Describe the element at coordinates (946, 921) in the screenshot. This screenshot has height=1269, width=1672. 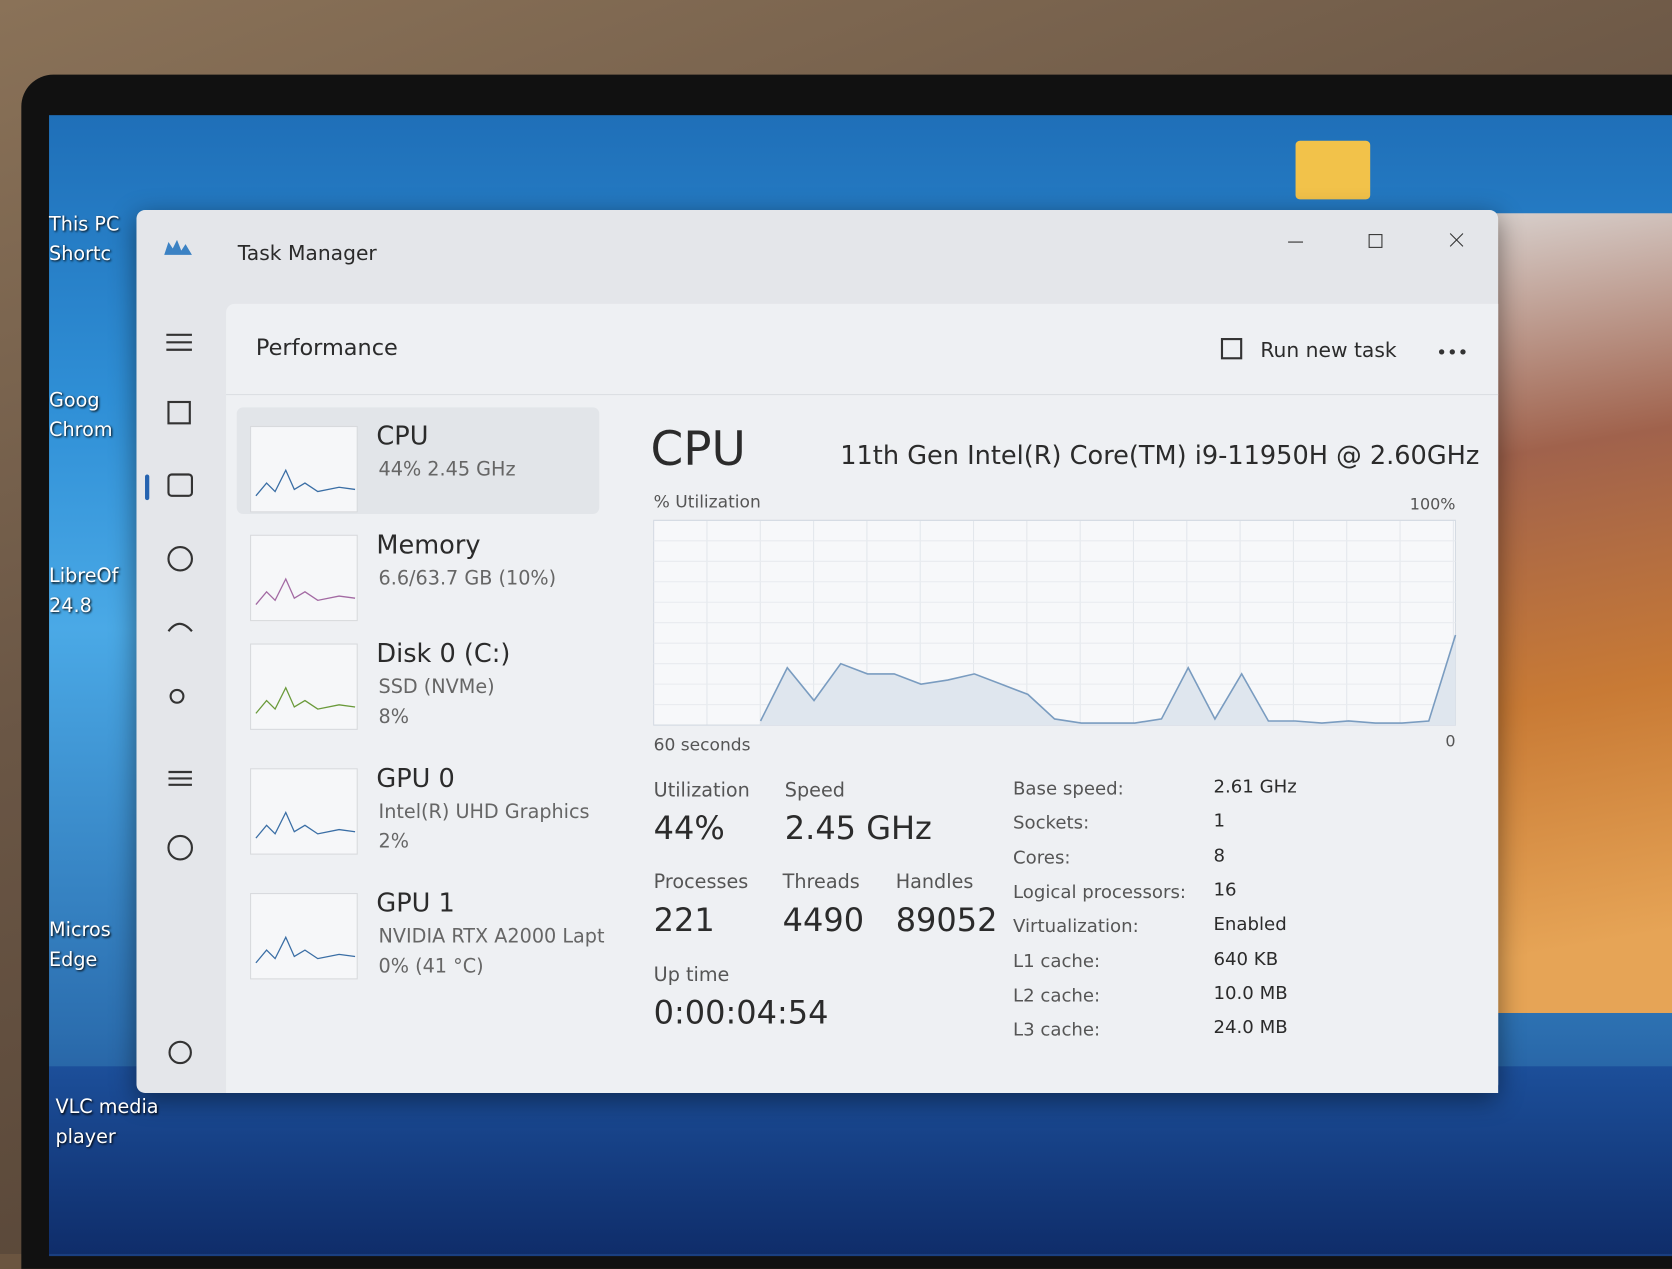
I see `stat-value: 89052` at that location.